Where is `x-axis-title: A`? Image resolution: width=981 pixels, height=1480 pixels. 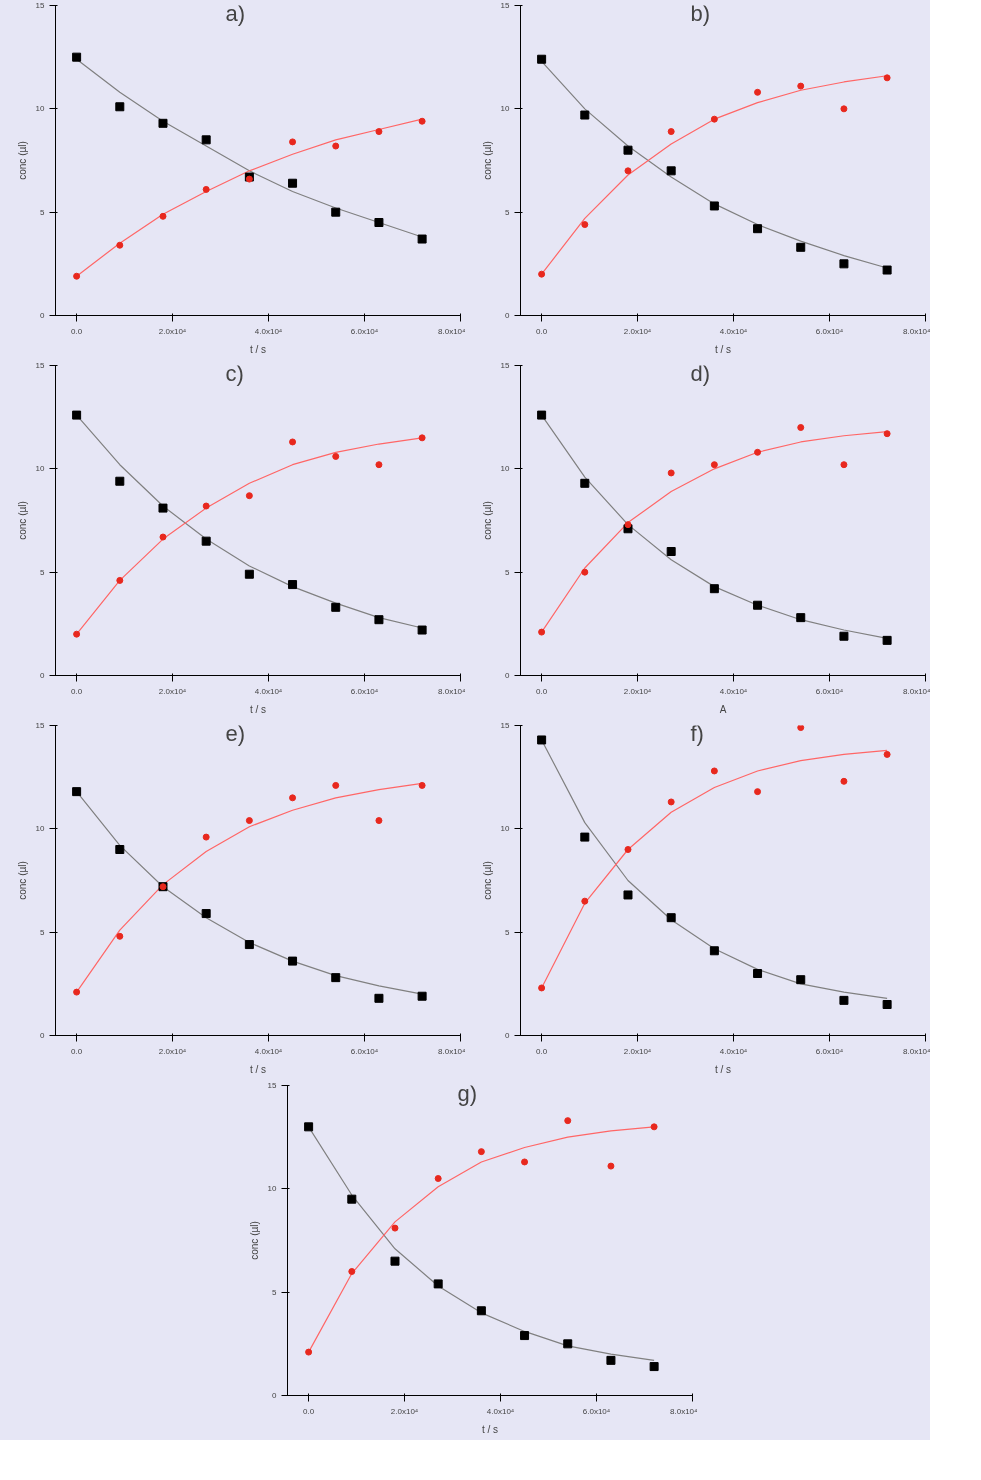 x-axis-title: A is located at coordinates (723, 709).